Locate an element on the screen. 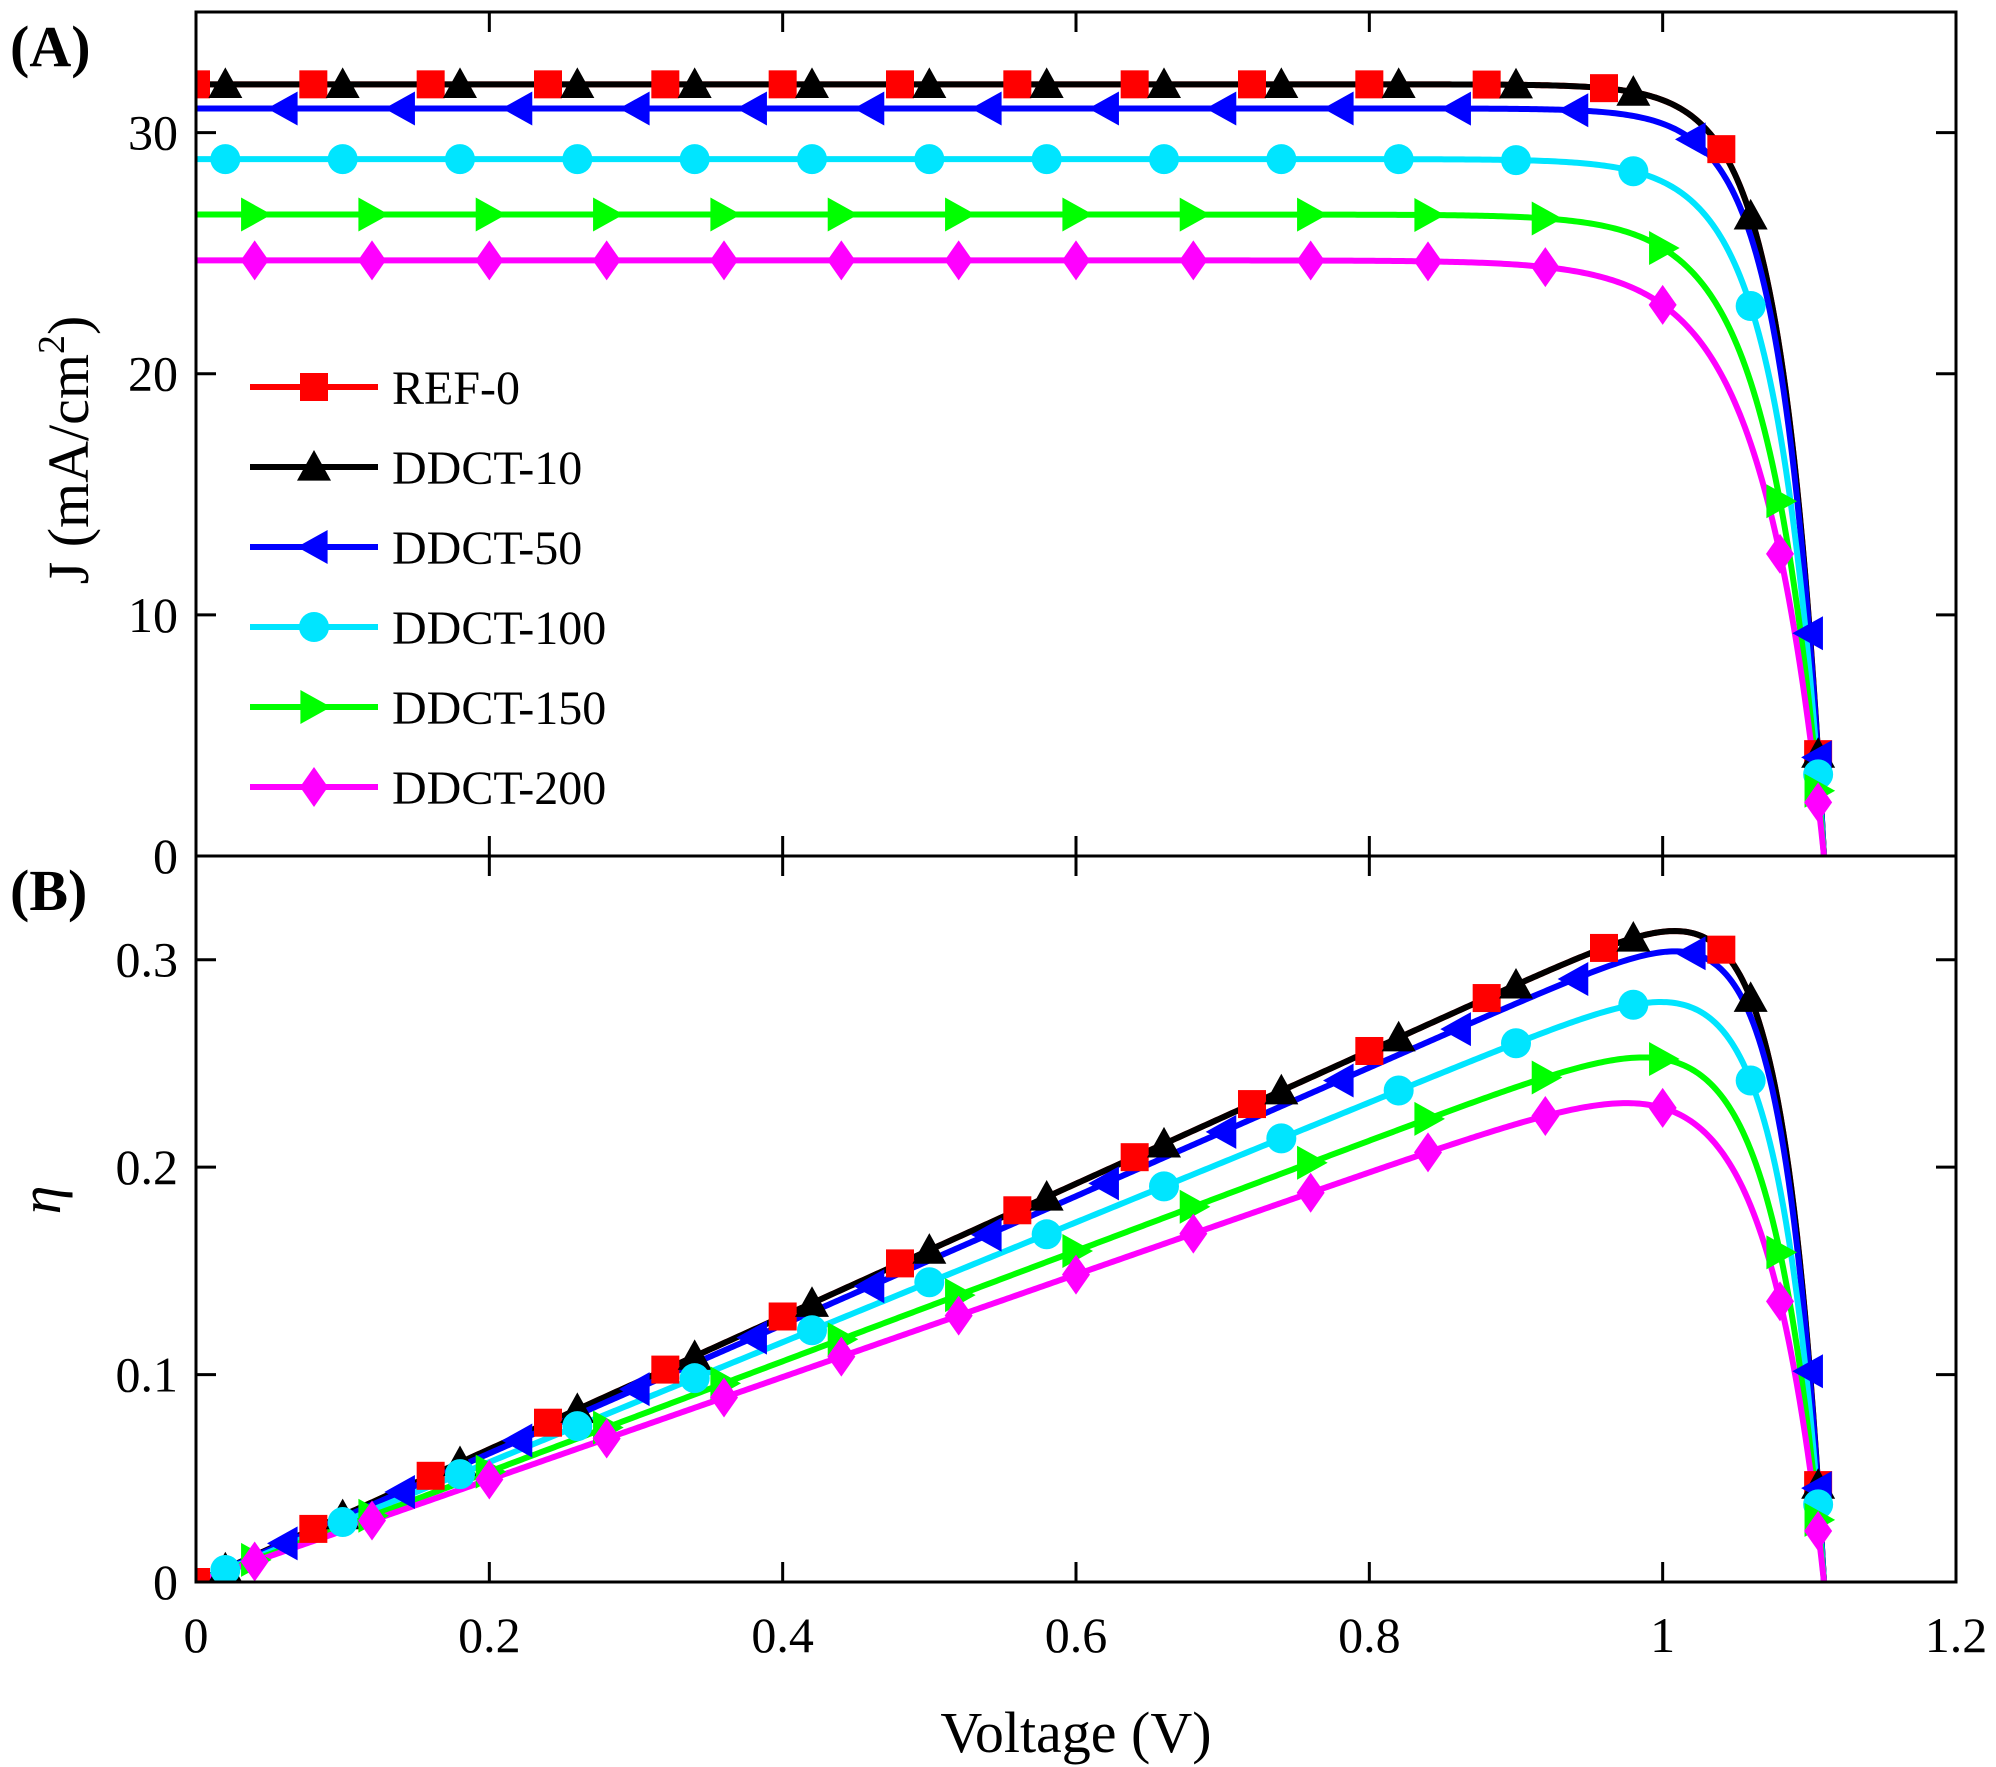 This screenshot has width=1996, height=1767. legend-entry-ddct-150: DDCT-150 is located at coordinates (499, 708).